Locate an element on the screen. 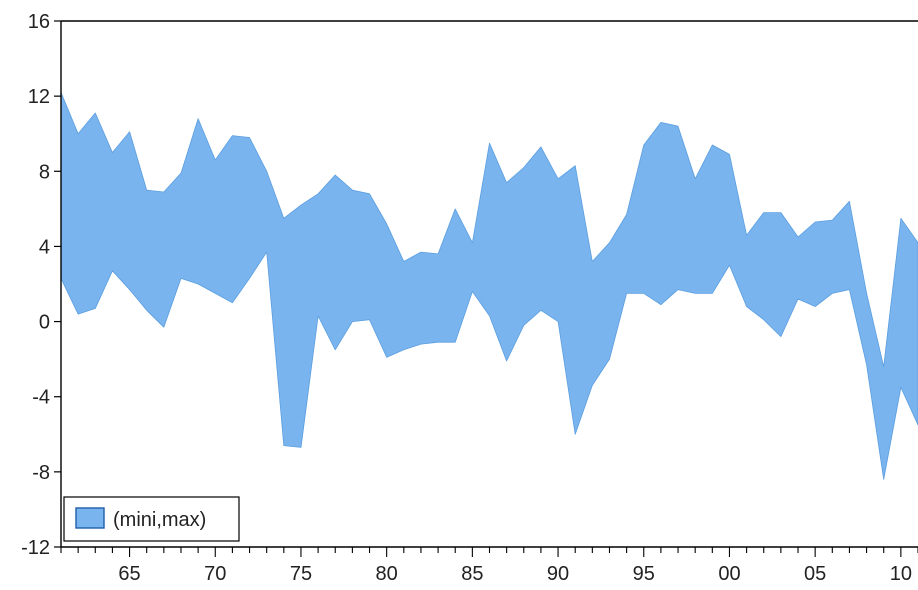 The image size is (918, 590). x-tick-label: 05 is located at coordinates (815, 574).